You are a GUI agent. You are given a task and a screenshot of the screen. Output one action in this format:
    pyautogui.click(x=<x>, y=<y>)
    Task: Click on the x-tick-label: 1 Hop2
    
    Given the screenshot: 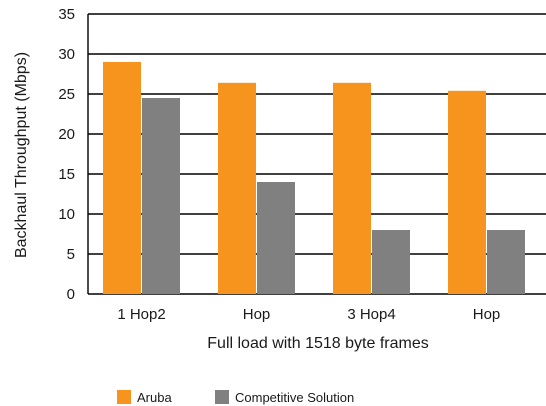 What is the action you would take?
    pyautogui.click(x=141, y=314)
    